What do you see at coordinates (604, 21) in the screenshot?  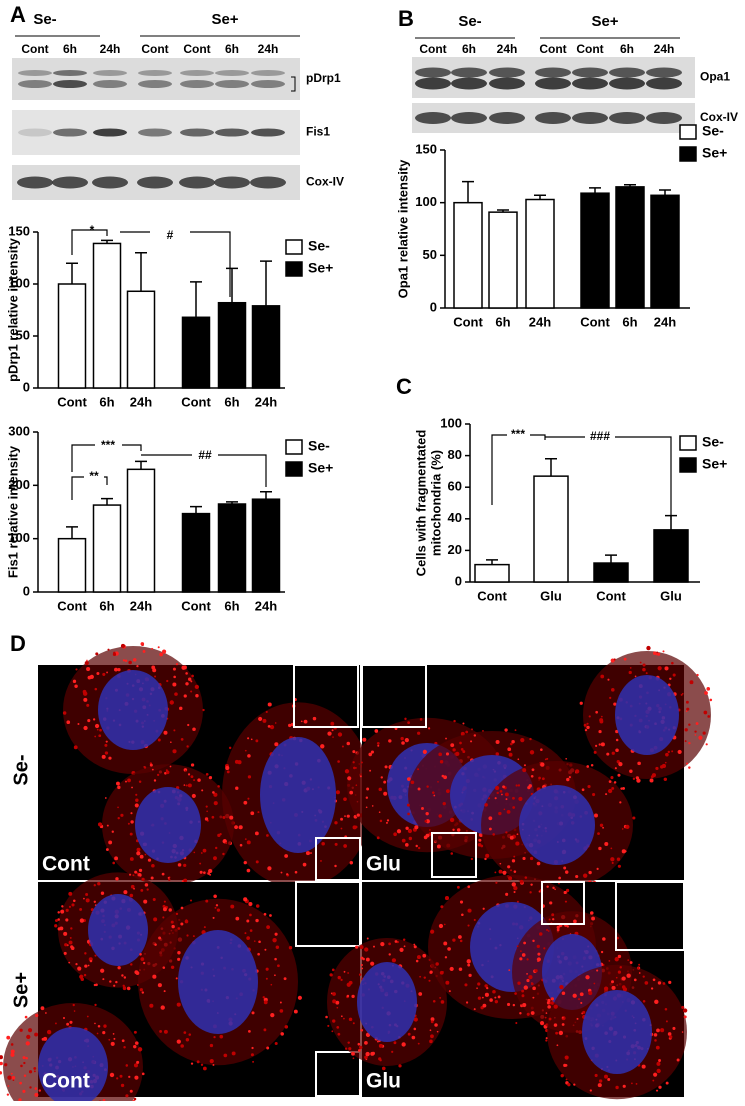 I see `group-label: Se+` at bounding box center [604, 21].